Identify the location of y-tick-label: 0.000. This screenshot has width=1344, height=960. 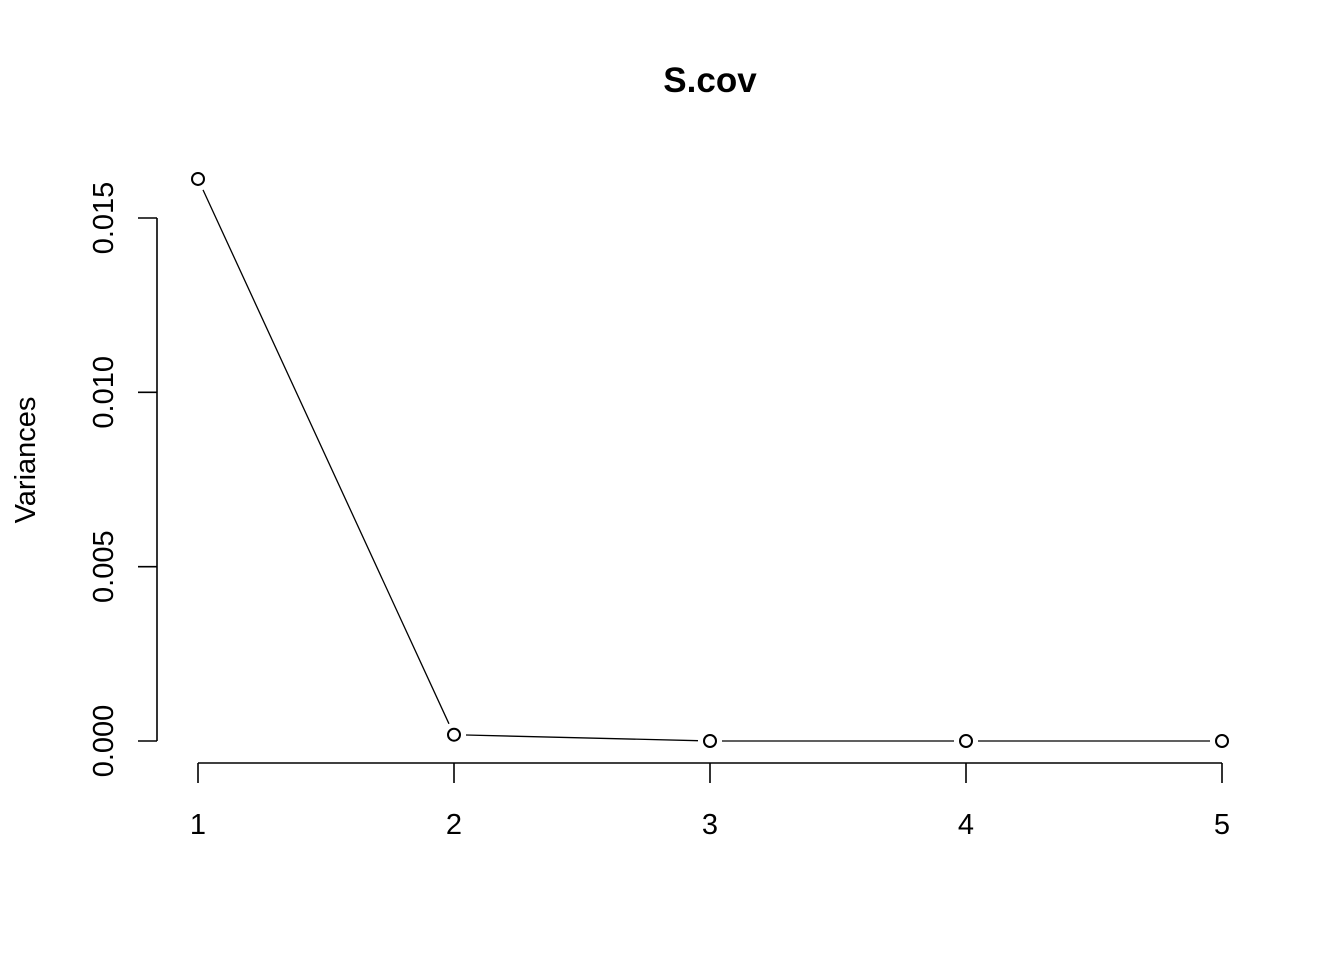
(104, 741).